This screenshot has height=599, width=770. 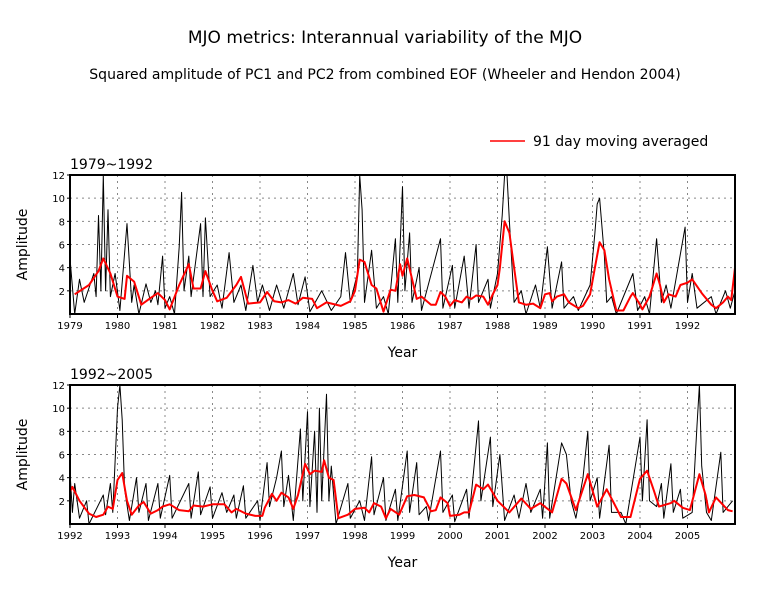 What do you see at coordinates (402, 536) in the screenshot?
I see `x-tick-label: 1999` at bounding box center [402, 536].